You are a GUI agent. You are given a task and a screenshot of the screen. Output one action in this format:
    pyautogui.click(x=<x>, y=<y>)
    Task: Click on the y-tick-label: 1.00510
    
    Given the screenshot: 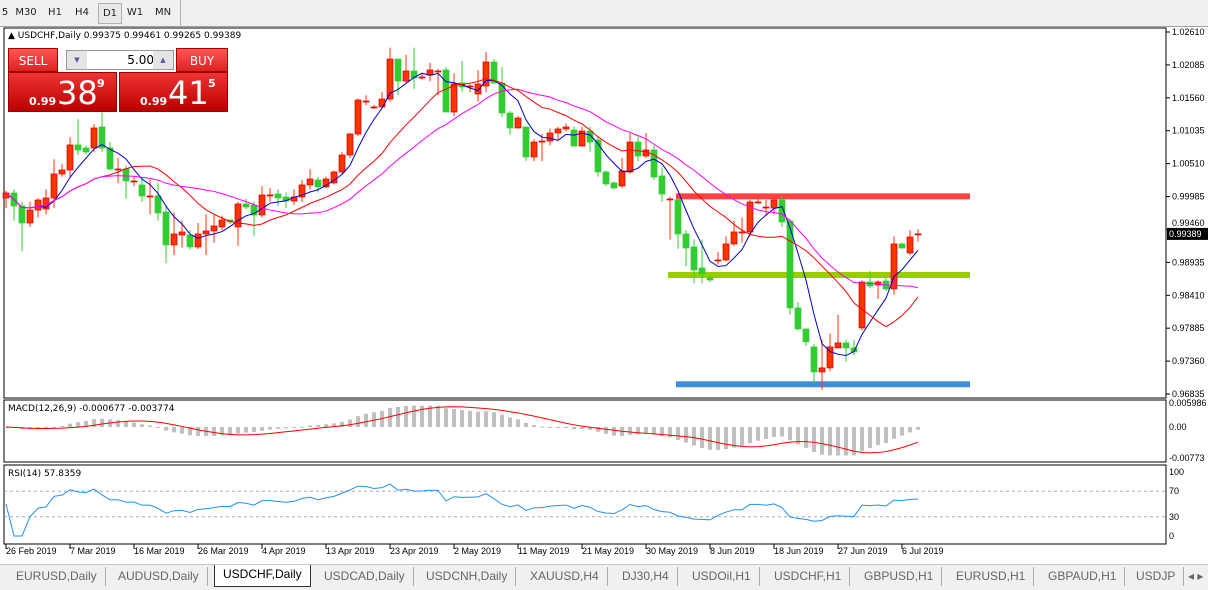 What is the action you would take?
    pyautogui.click(x=1188, y=164)
    